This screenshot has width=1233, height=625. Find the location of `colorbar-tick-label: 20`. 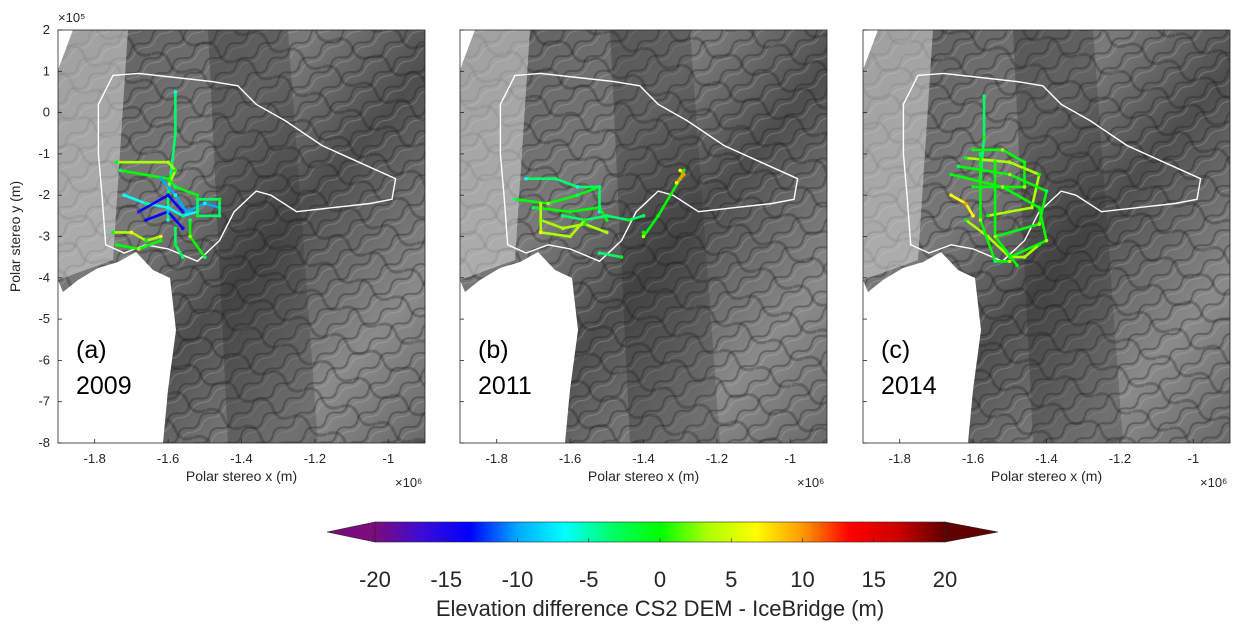

colorbar-tick-label: 20 is located at coordinates (945, 579).